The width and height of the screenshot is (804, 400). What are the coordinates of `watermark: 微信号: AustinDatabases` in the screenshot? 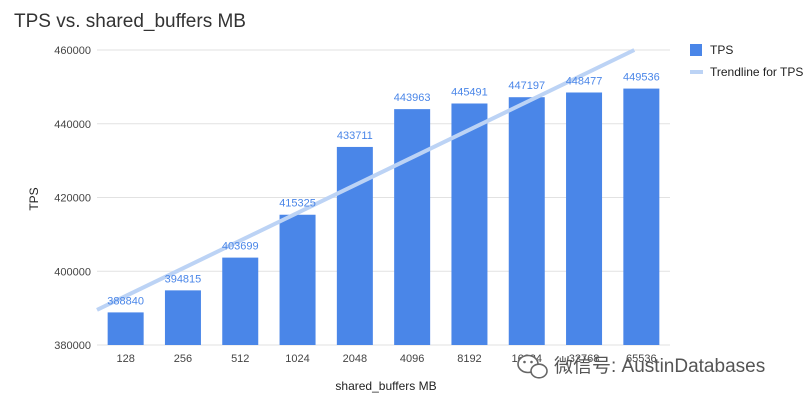 It's located at (641, 366).